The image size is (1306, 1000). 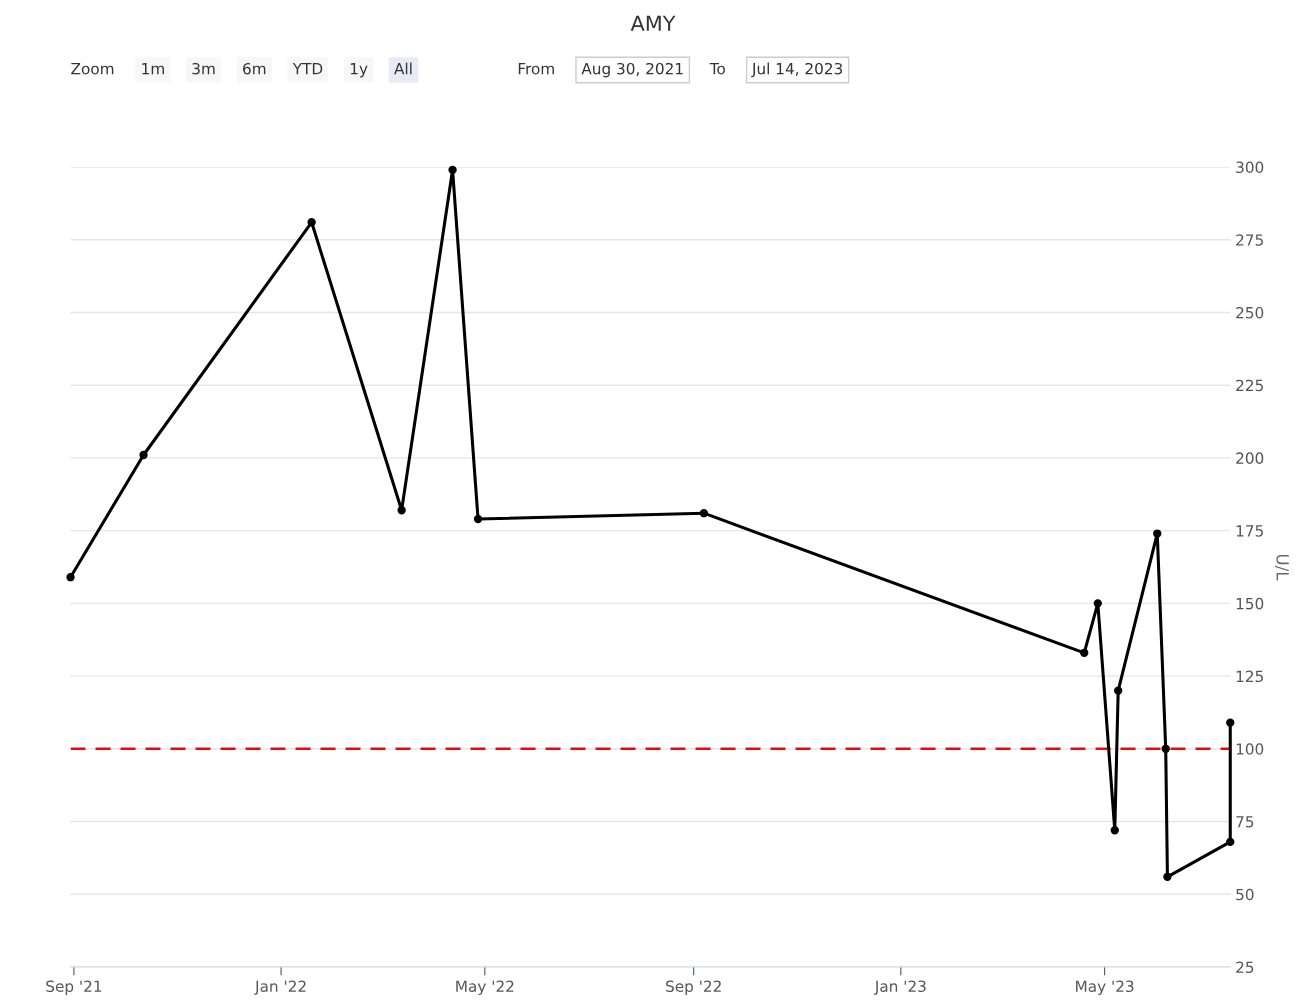 I want to click on y-tick-label: 250, so click(x=1250, y=312).